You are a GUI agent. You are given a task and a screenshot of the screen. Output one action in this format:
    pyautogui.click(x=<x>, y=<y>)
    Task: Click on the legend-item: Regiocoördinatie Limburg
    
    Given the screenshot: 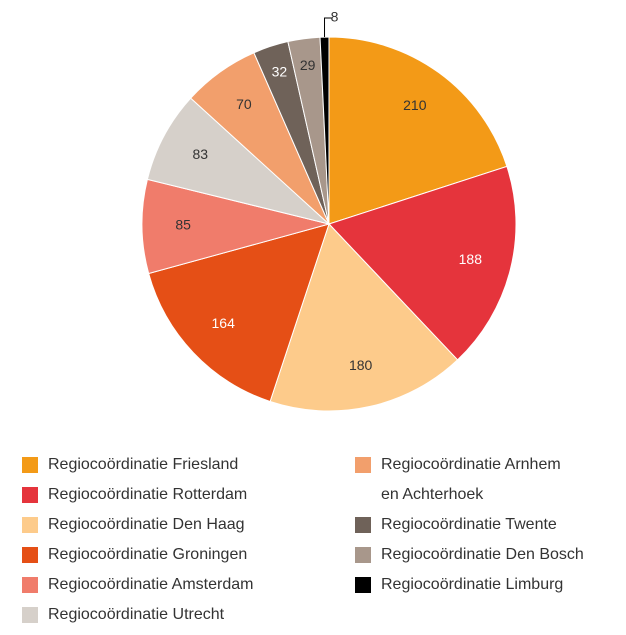 What is the action you would take?
    pyautogui.click(x=469, y=585)
    